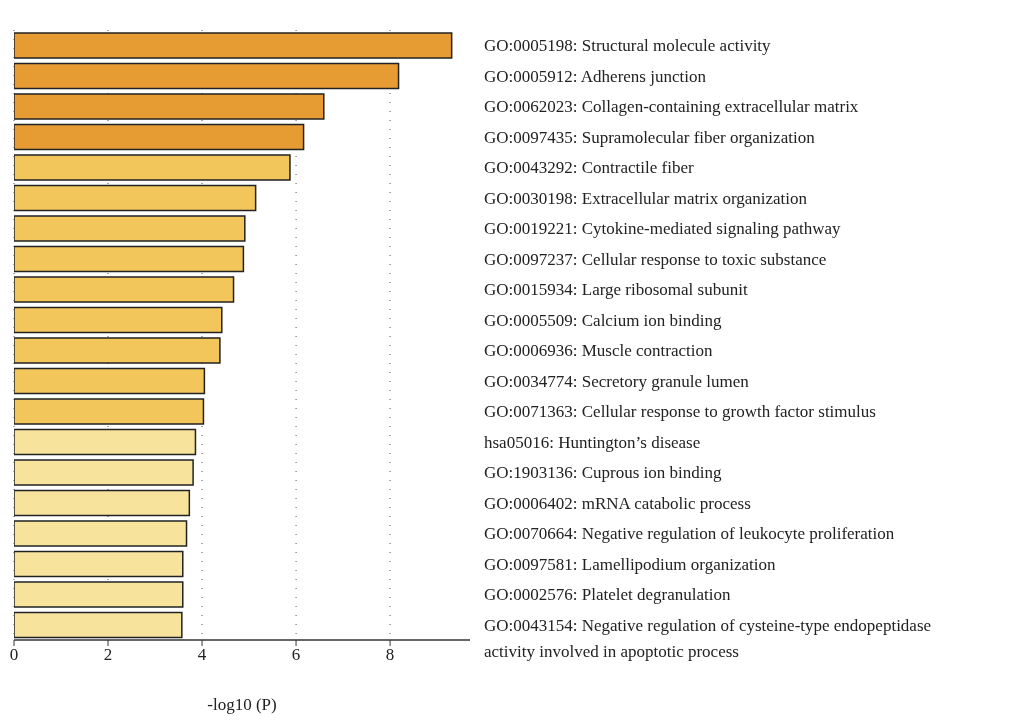 This screenshot has width=1020, height=726. Describe the element at coordinates (646, 198) in the screenshot. I see `y-tick-label: GO:0030198: Extracellular matrix organization` at that location.